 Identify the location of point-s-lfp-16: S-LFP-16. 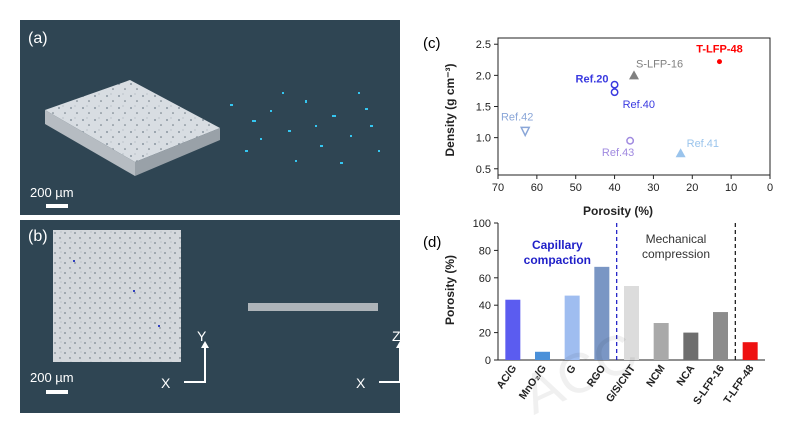
(656, 69).